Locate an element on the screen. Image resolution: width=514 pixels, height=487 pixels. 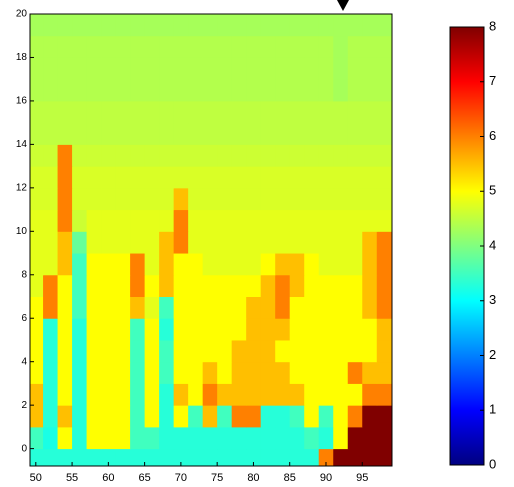
y-tick-label: 2 is located at coordinates (24, 405).